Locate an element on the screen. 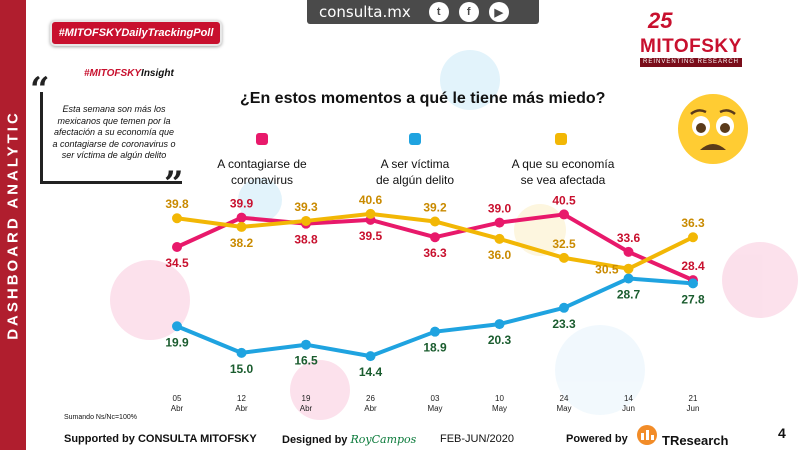 This screenshot has height=450, width=800. legend-economia-line1: A que su economía is located at coordinates (563, 164).